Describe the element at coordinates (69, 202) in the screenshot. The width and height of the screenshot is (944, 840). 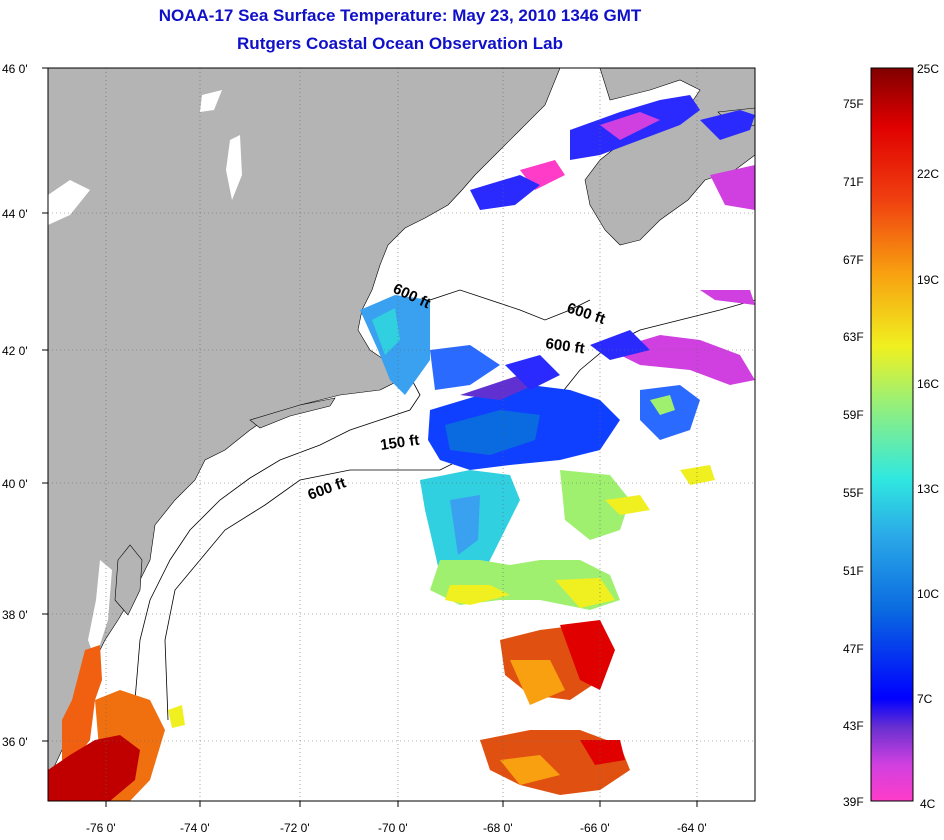
I see `lake-ontario` at that location.